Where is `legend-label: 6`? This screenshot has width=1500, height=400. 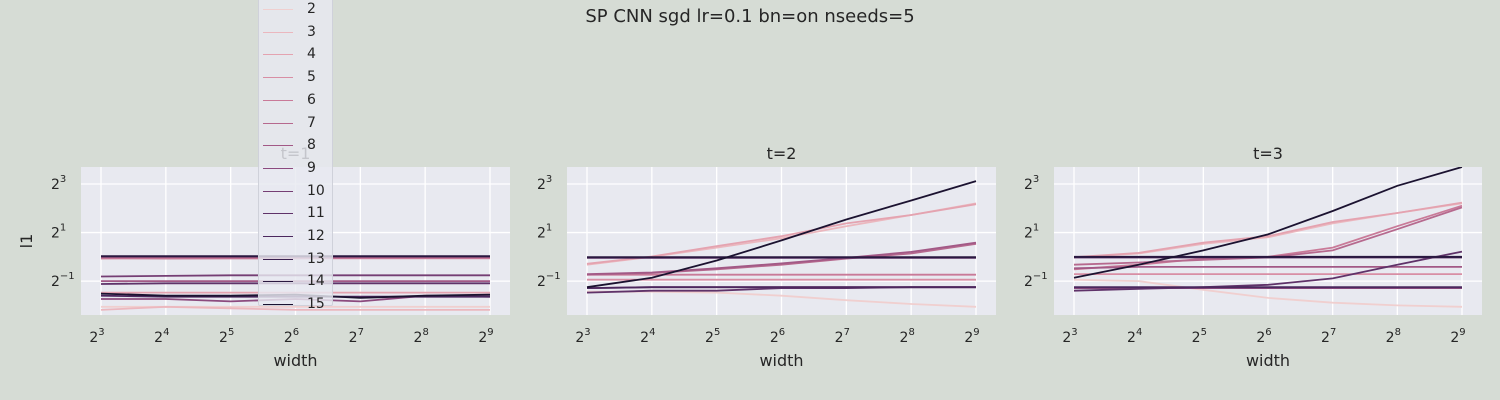
legend-label: 6 is located at coordinates (311, 99).